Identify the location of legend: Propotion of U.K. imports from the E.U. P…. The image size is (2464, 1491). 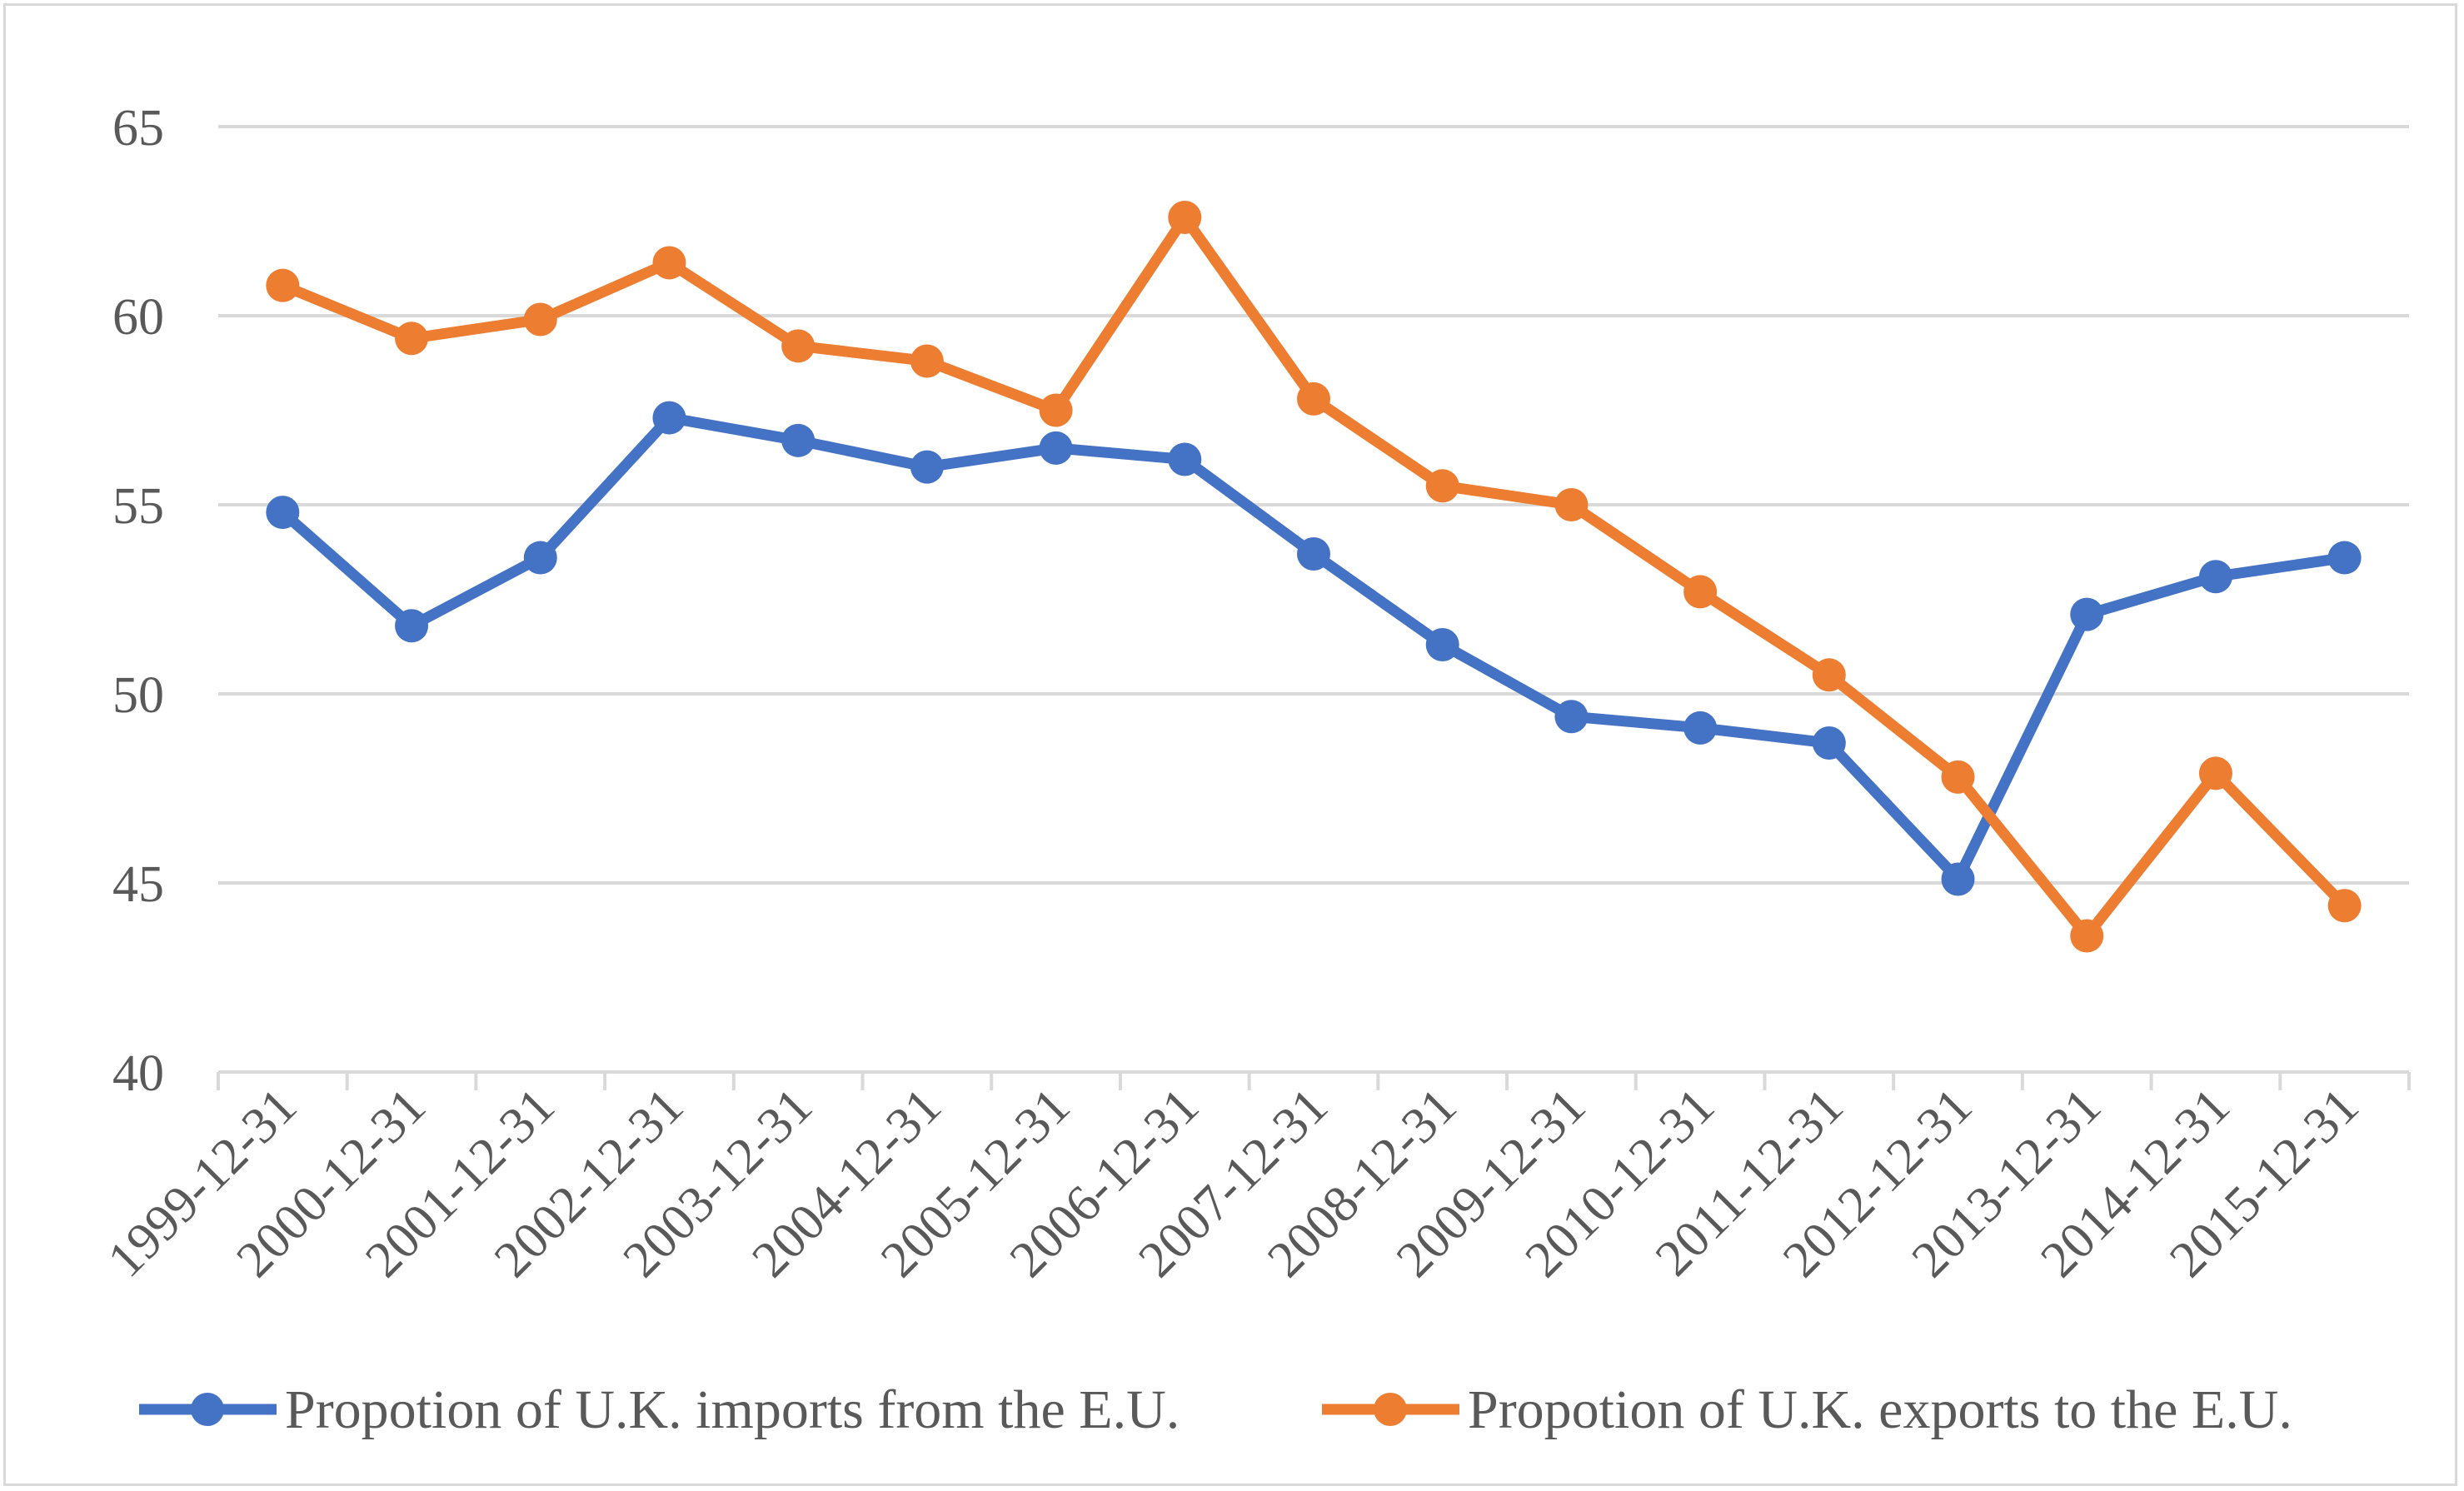
(1215, 1409).